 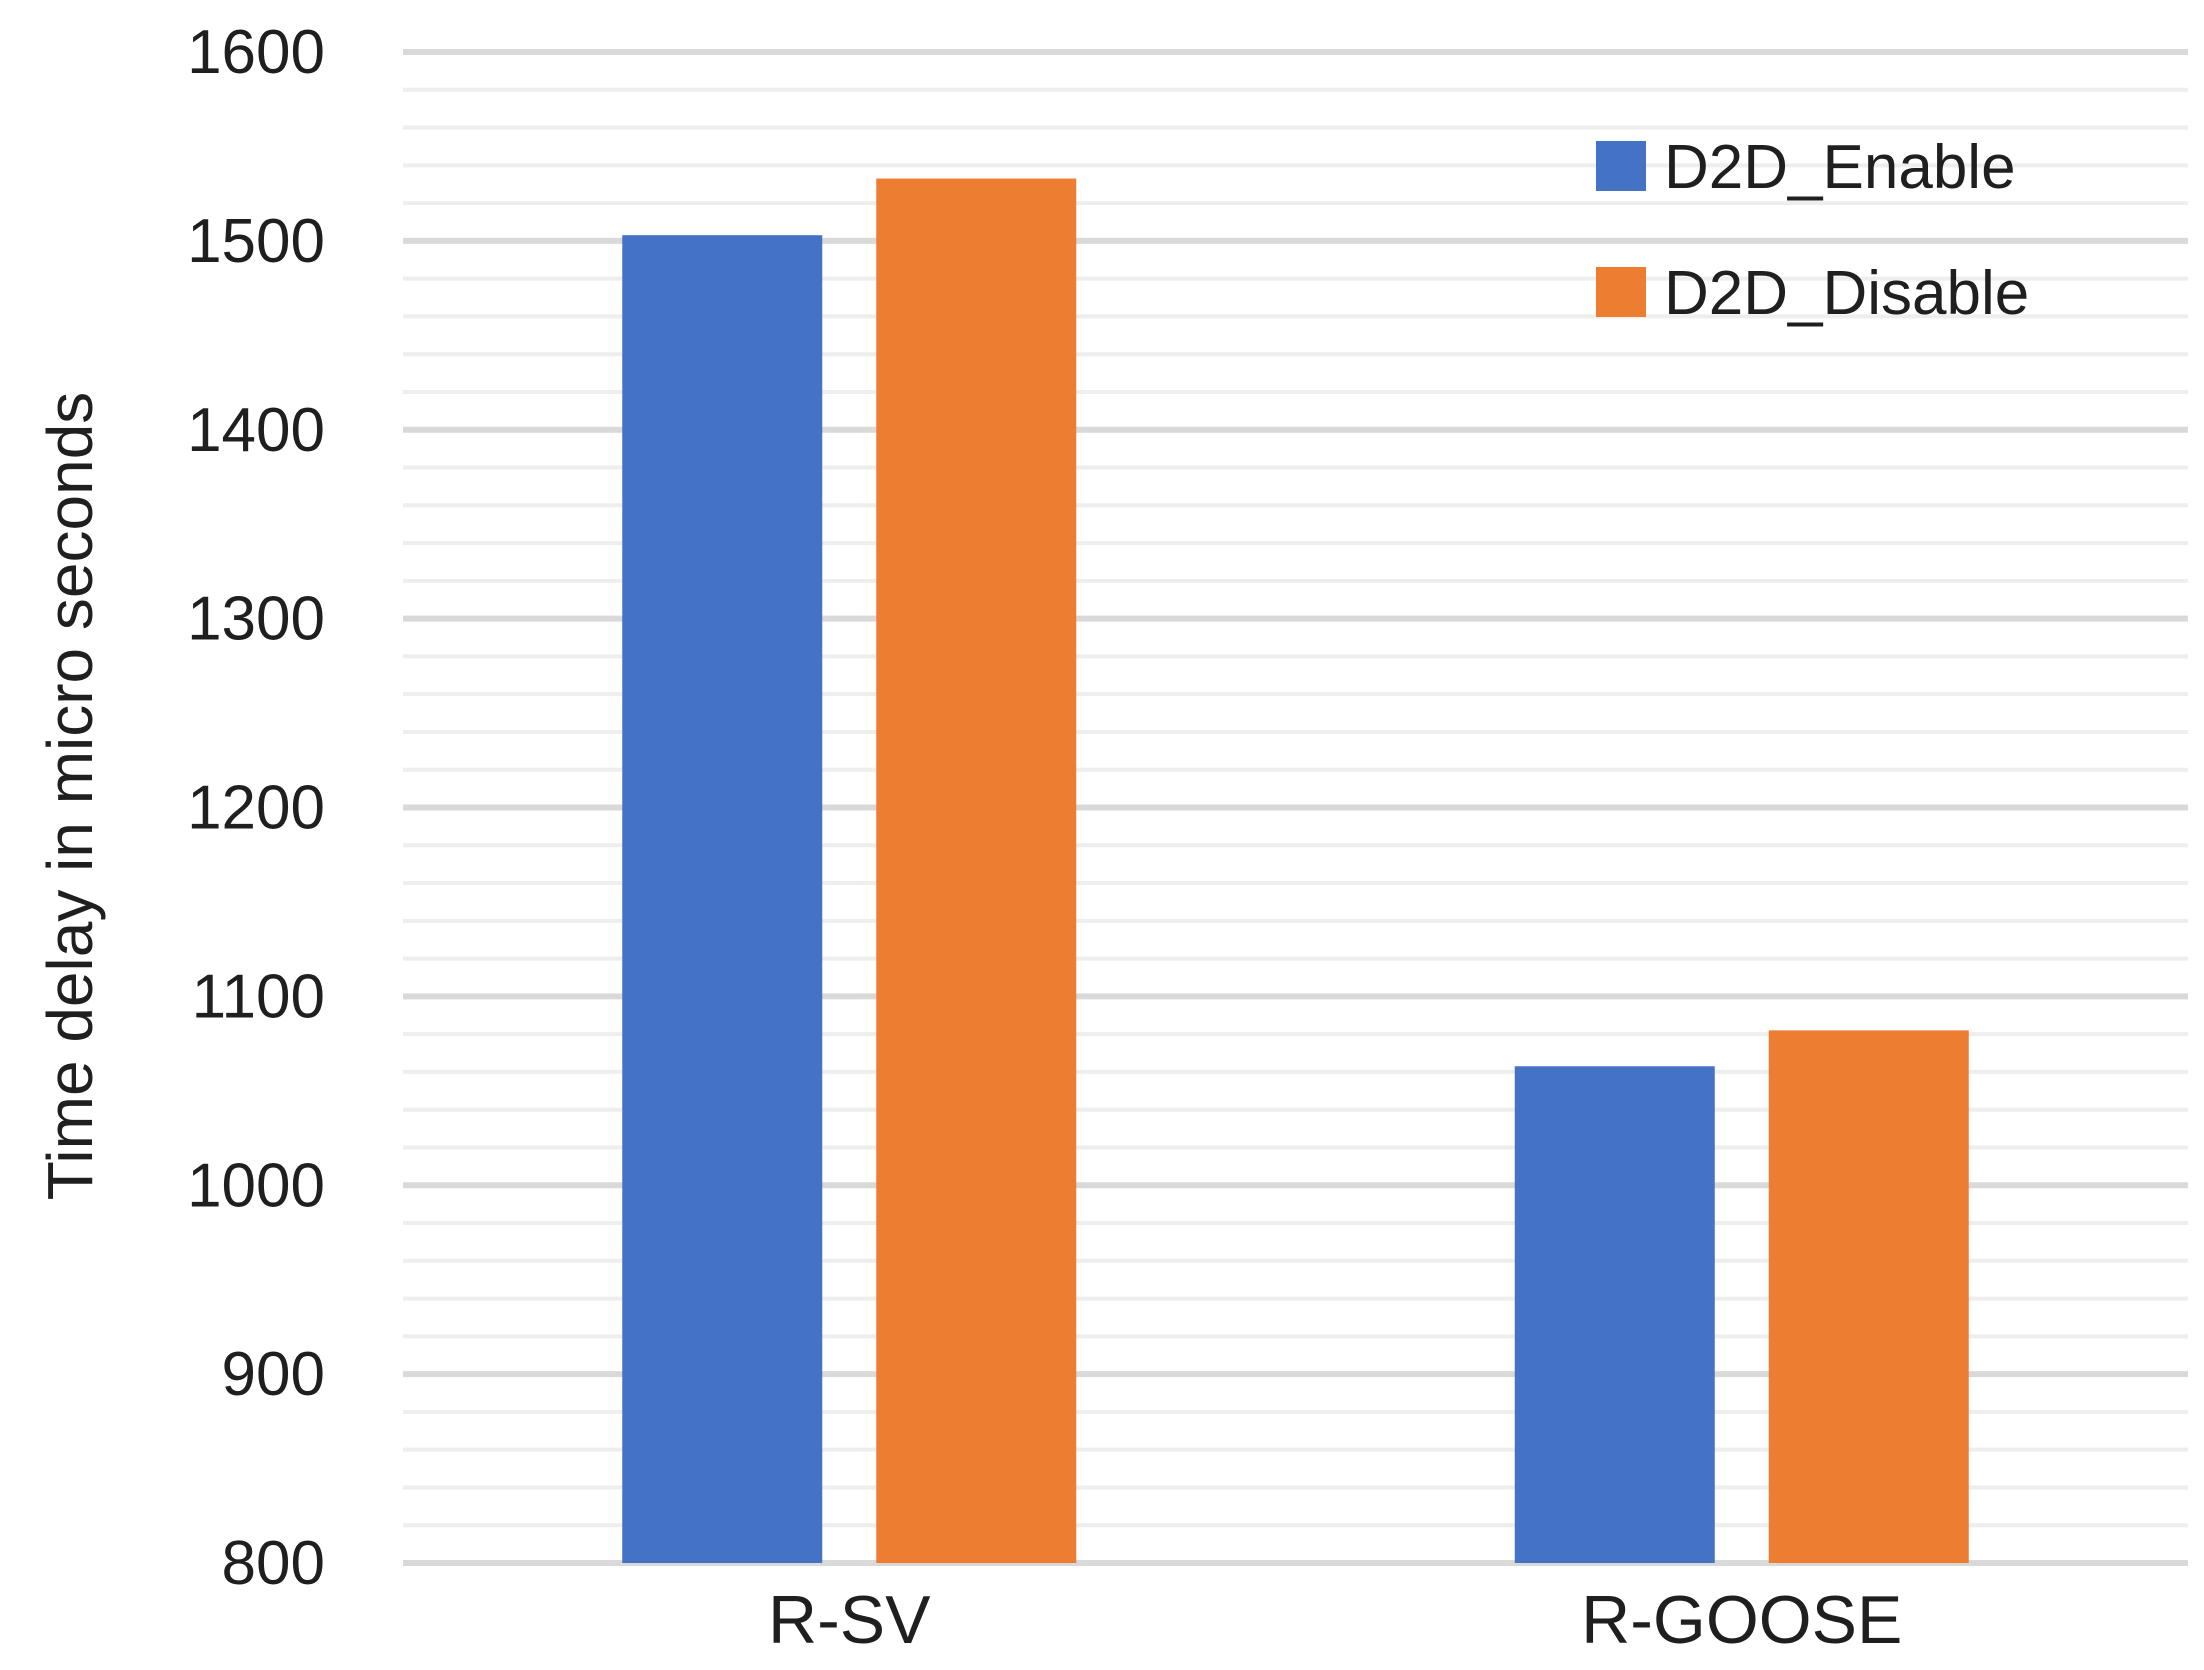 What do you see at coordinates (1741, 1620) in the screenshot?
I see `x-category-label: R-GOOSE` at bounding box center [1741, 1620].